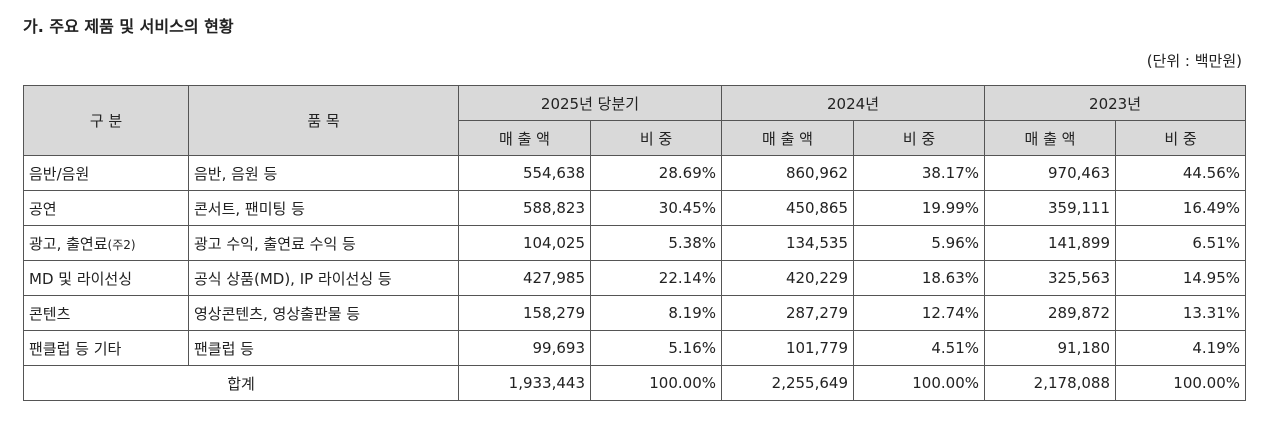 The height and width of the screenshot is (427, 1284). Describe the element at coordinates (1050, 243) in the screenshot. I see `value-cell: 141,899` at that location.